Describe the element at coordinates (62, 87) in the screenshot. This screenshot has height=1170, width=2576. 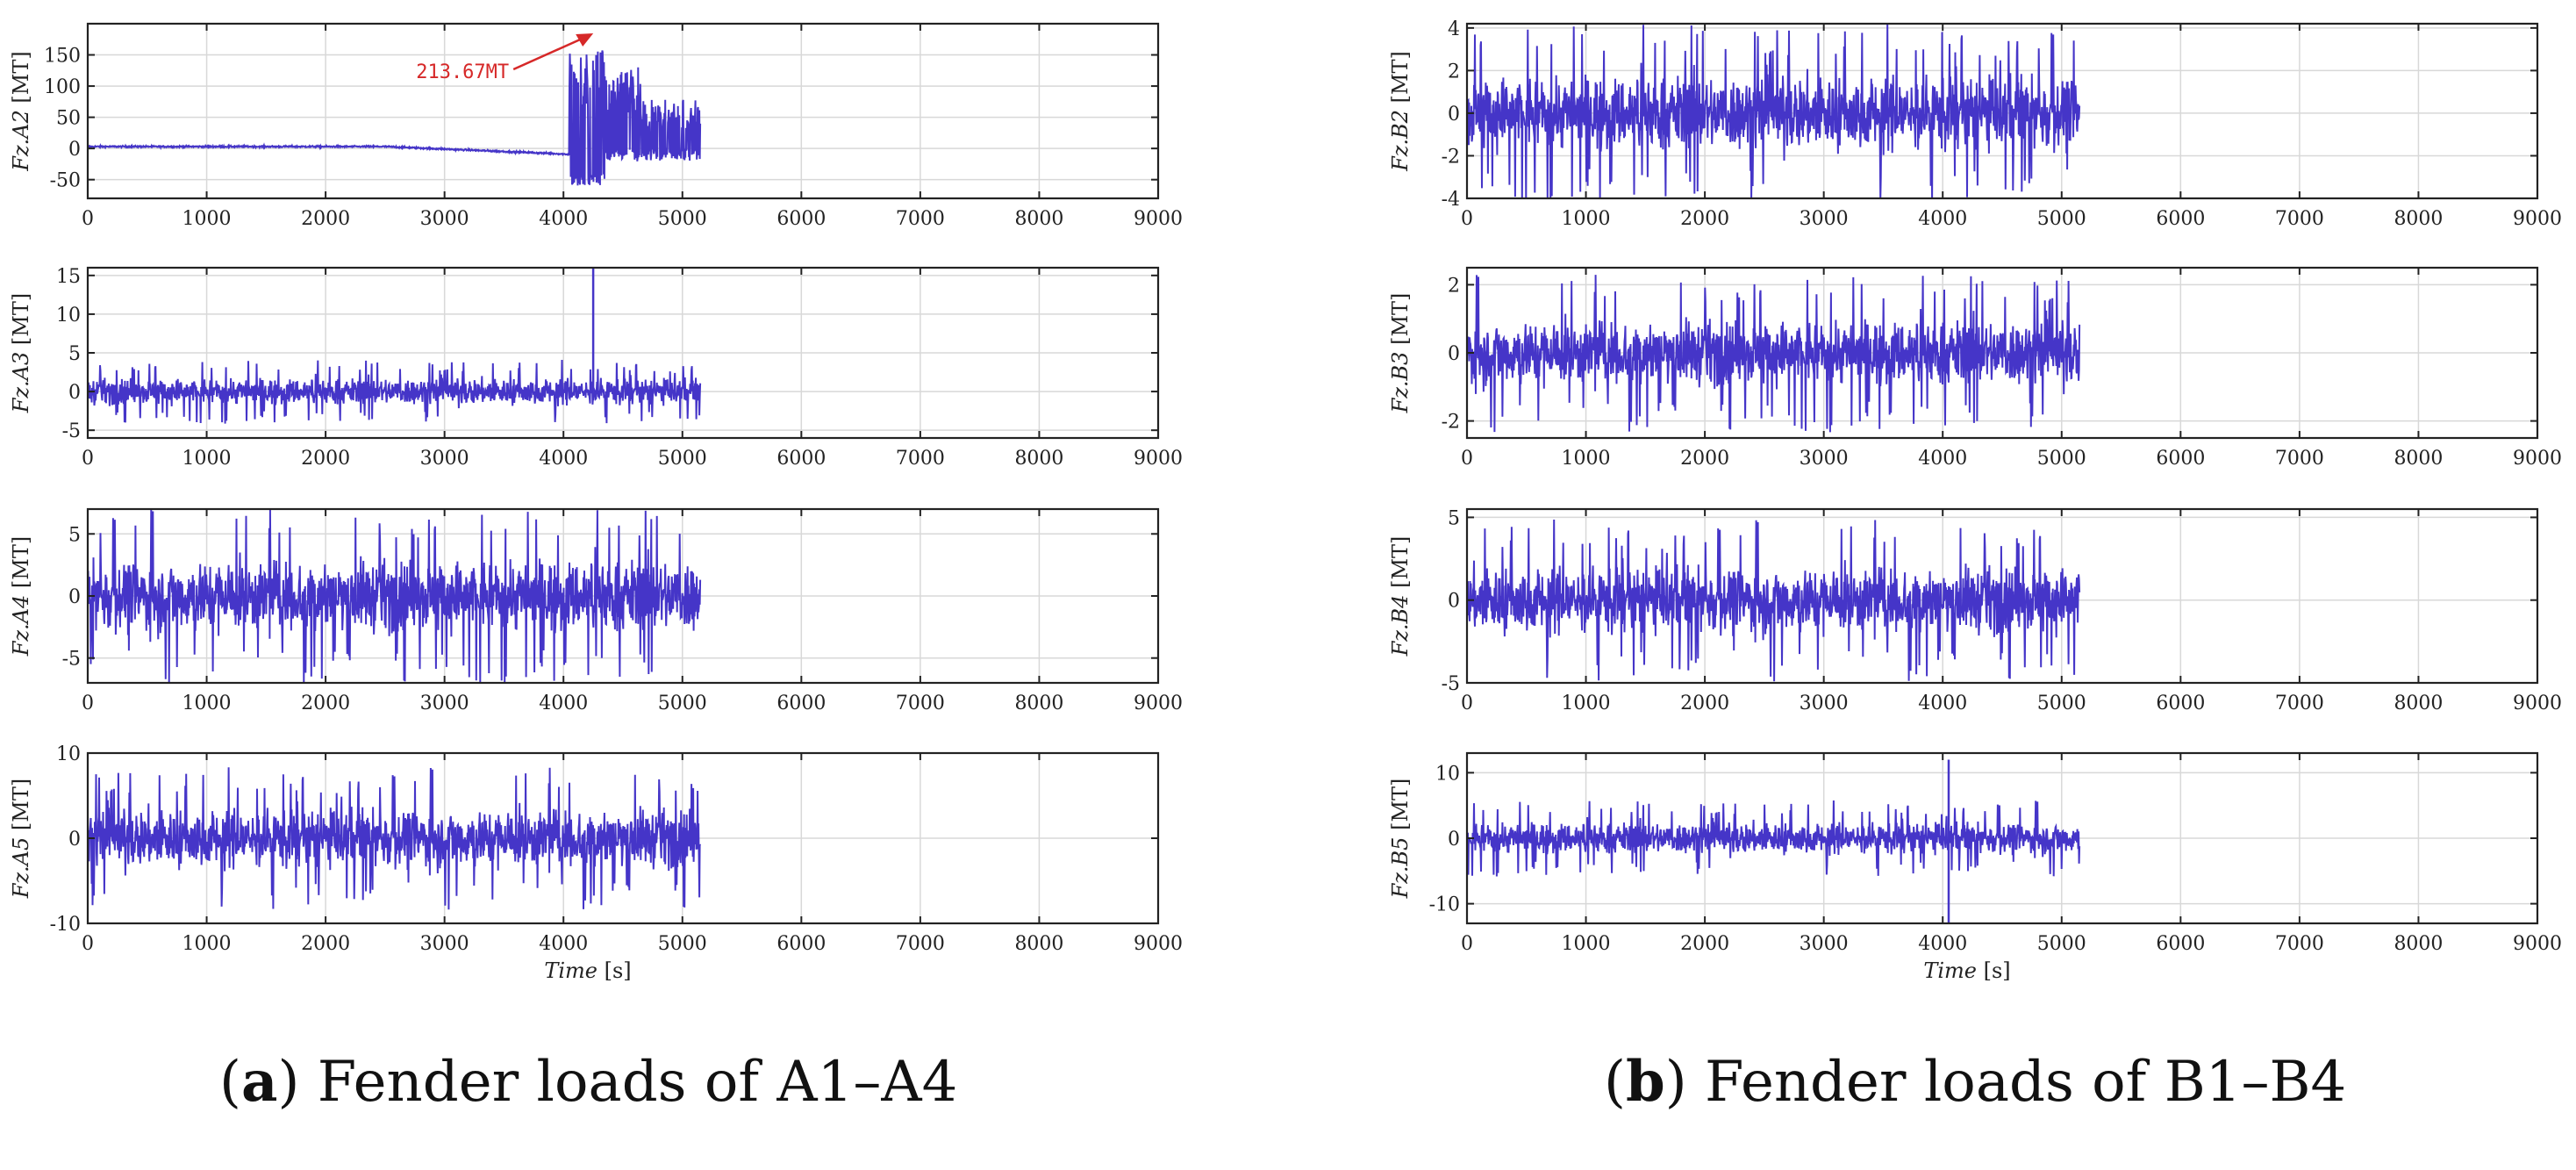
I see `y-tick-label: 100` at that location.